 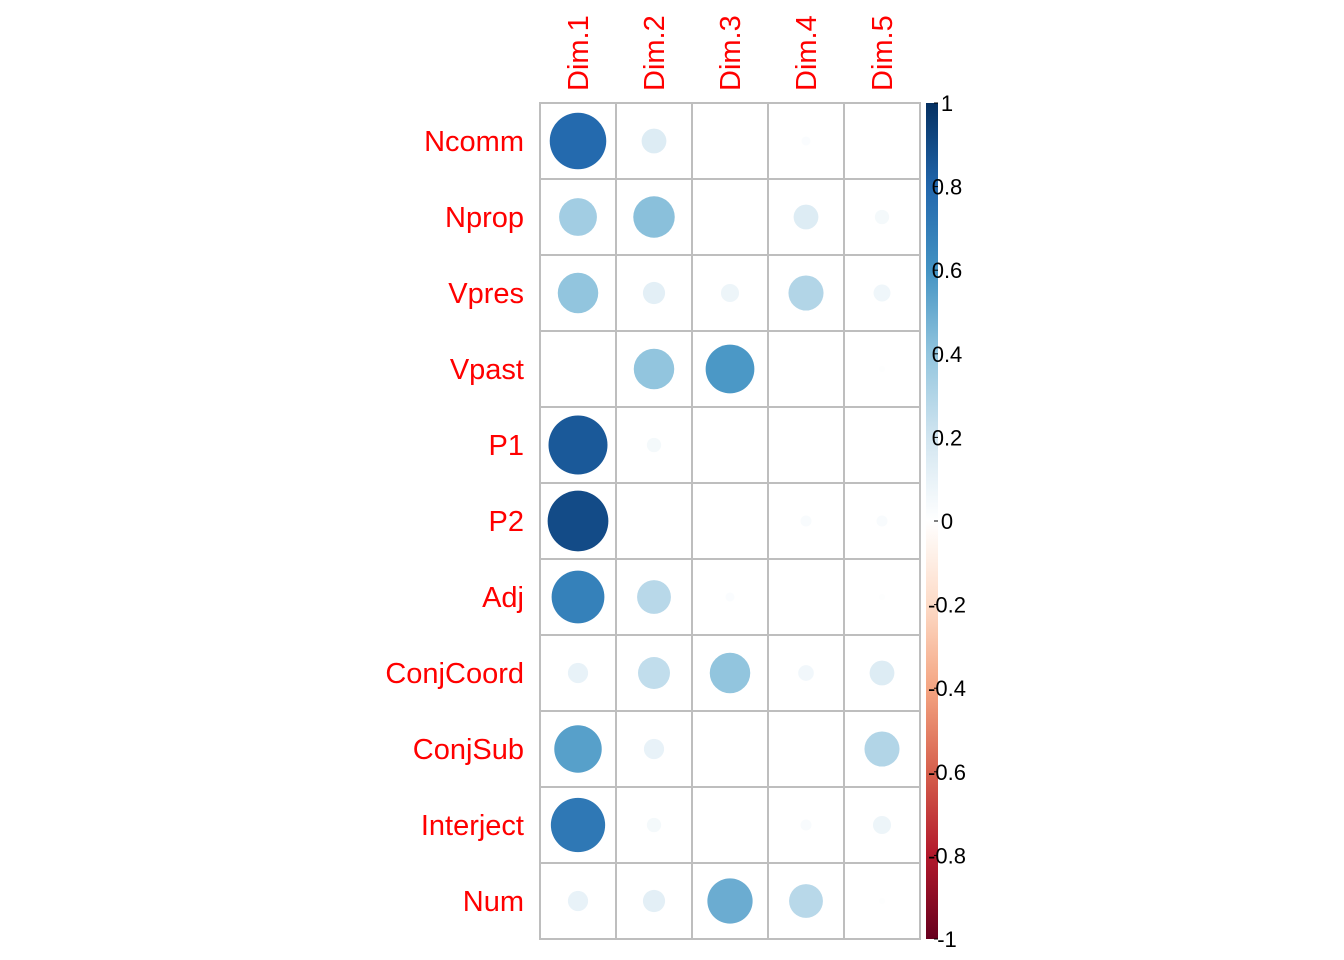 I want to click on column-label: Dim.1, so click(x=579, y=53).